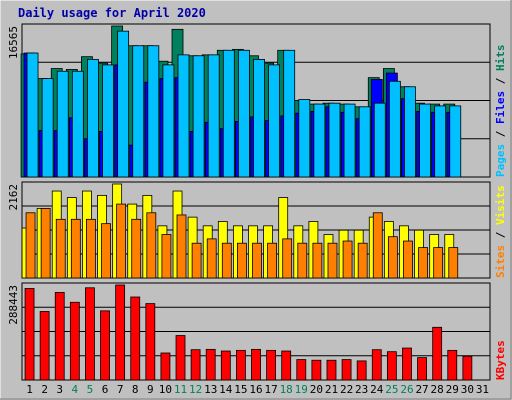  I want to click on legend-3: KBytes, so click(500, 360).